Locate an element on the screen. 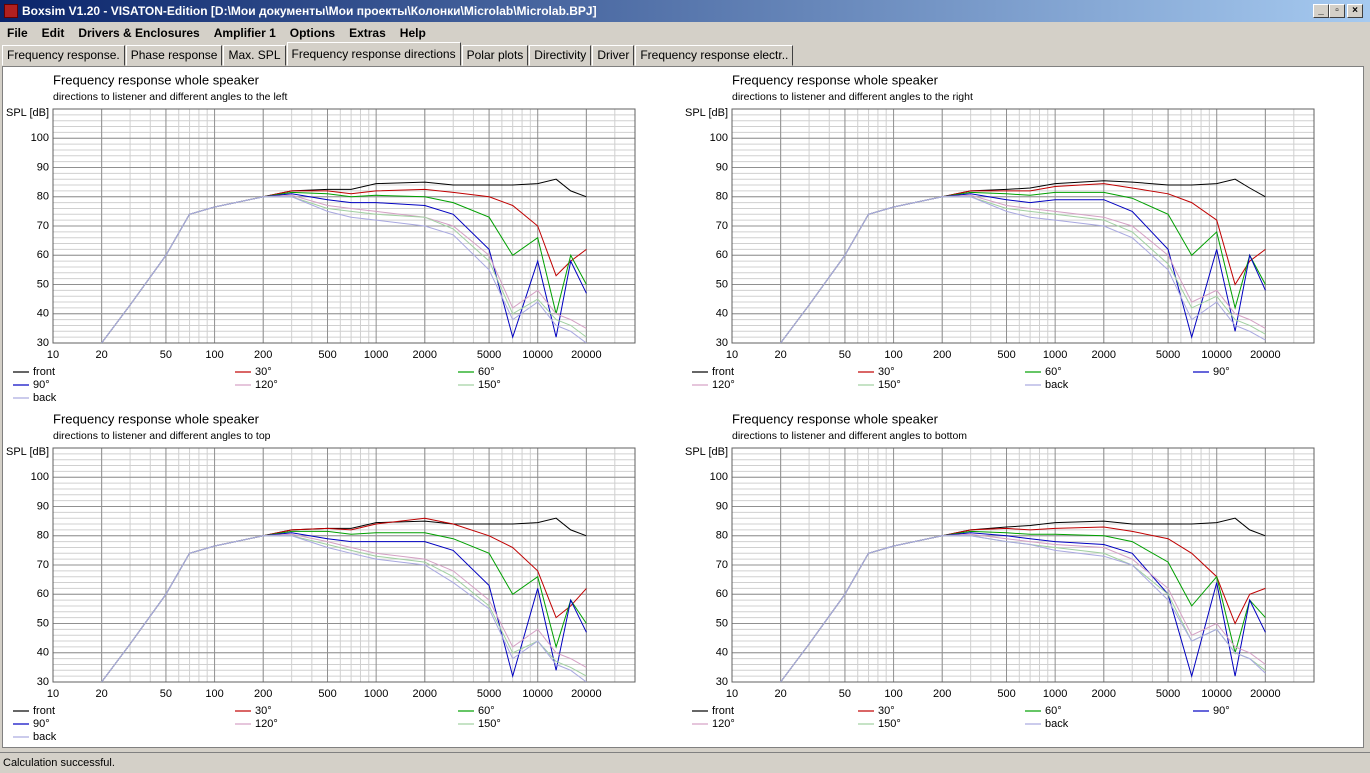 This screenshot has width=1370, height=773. tab: Frequency response directions is located at coordinates (373, 54).